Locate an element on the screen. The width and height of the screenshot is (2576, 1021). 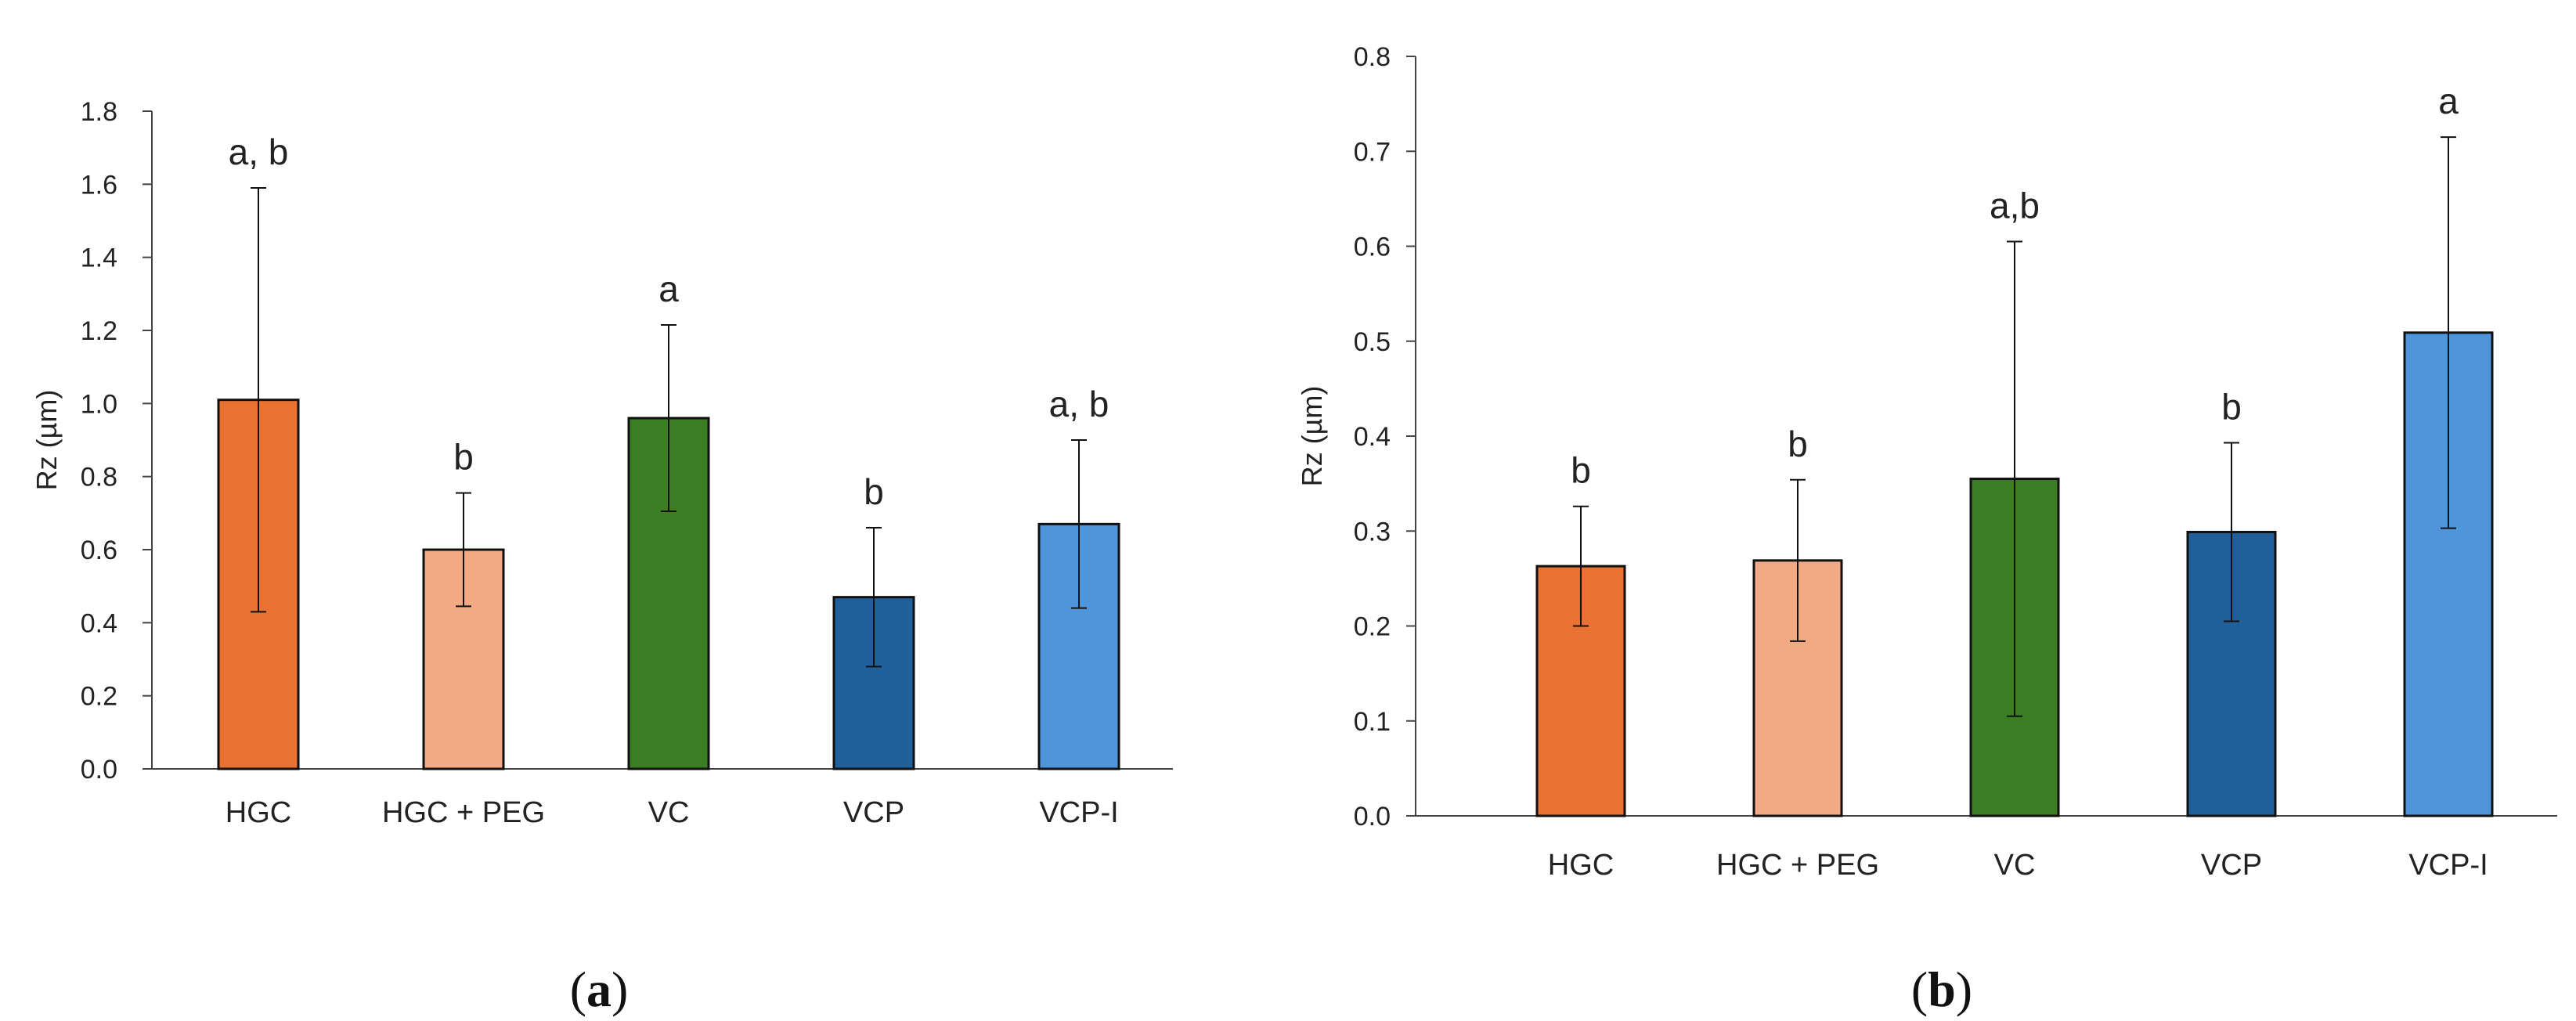
category-label-b-1: HGC + PEG is located at coordinates (1797, 865).